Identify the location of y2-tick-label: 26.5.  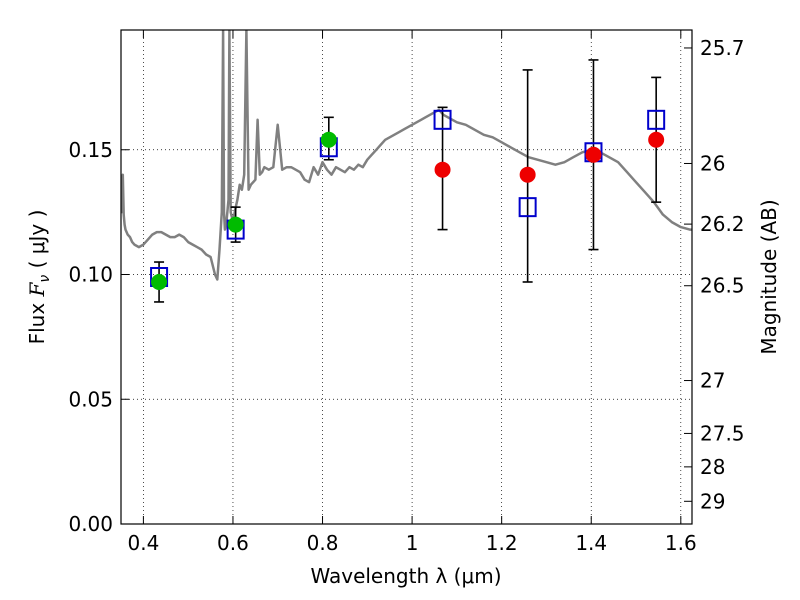
(722, 286).